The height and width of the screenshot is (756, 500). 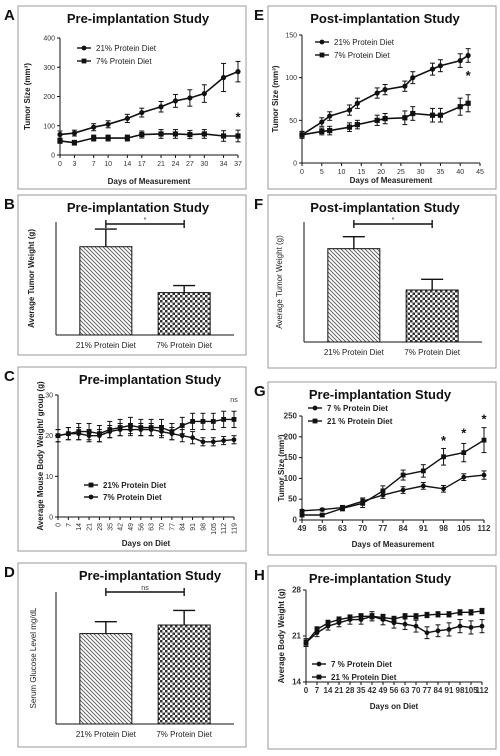 I want to click on y-tick-label: 10, so click(x=49, y=477).